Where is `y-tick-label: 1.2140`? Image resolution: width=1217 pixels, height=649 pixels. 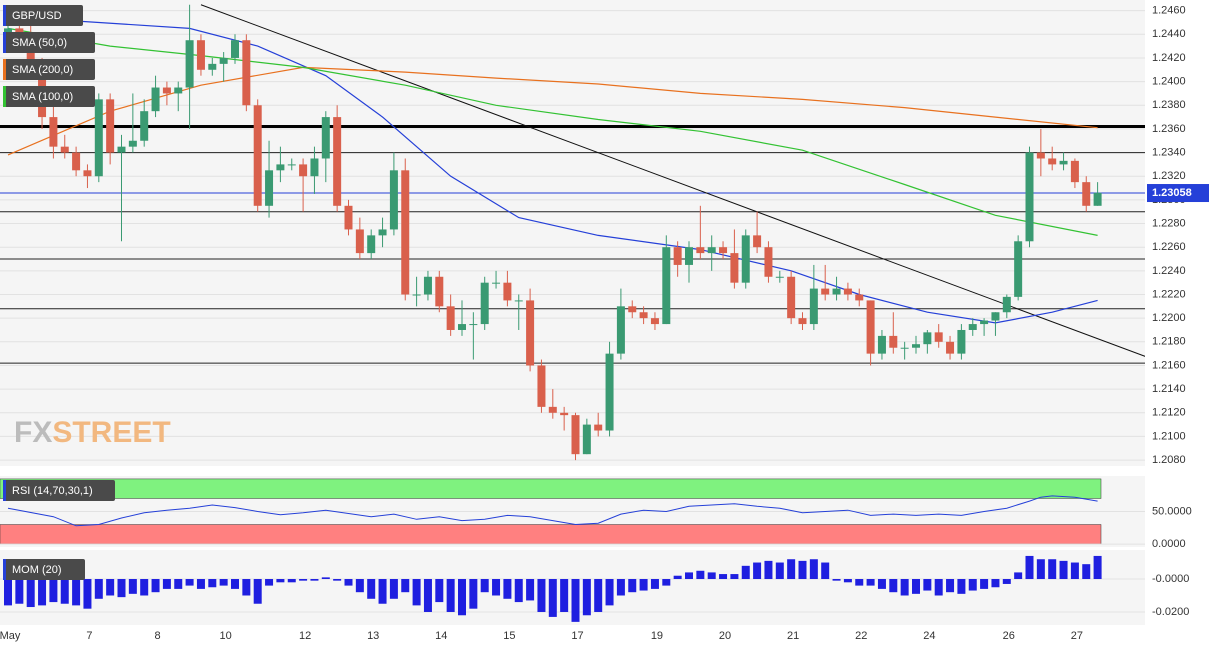
y-tick-label: 1.2140 is located at coordinates (1169, 389).